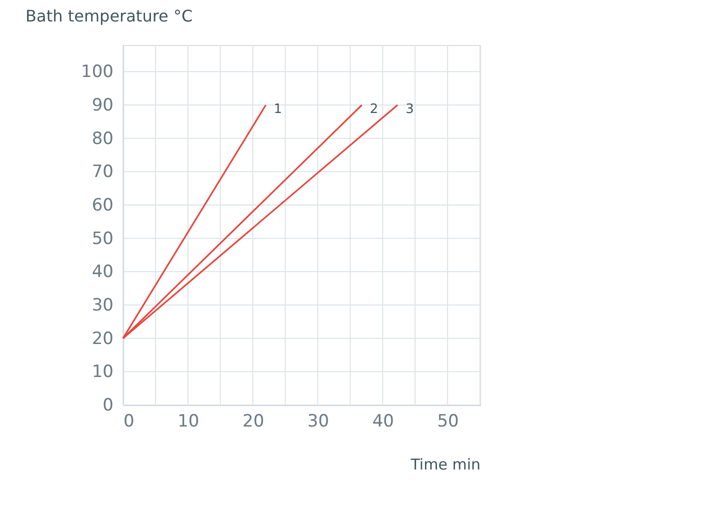  What do you see at coordinates (278, 109) in the screenshot?
I see `annotation: 1` at bounding box center [278, 109].